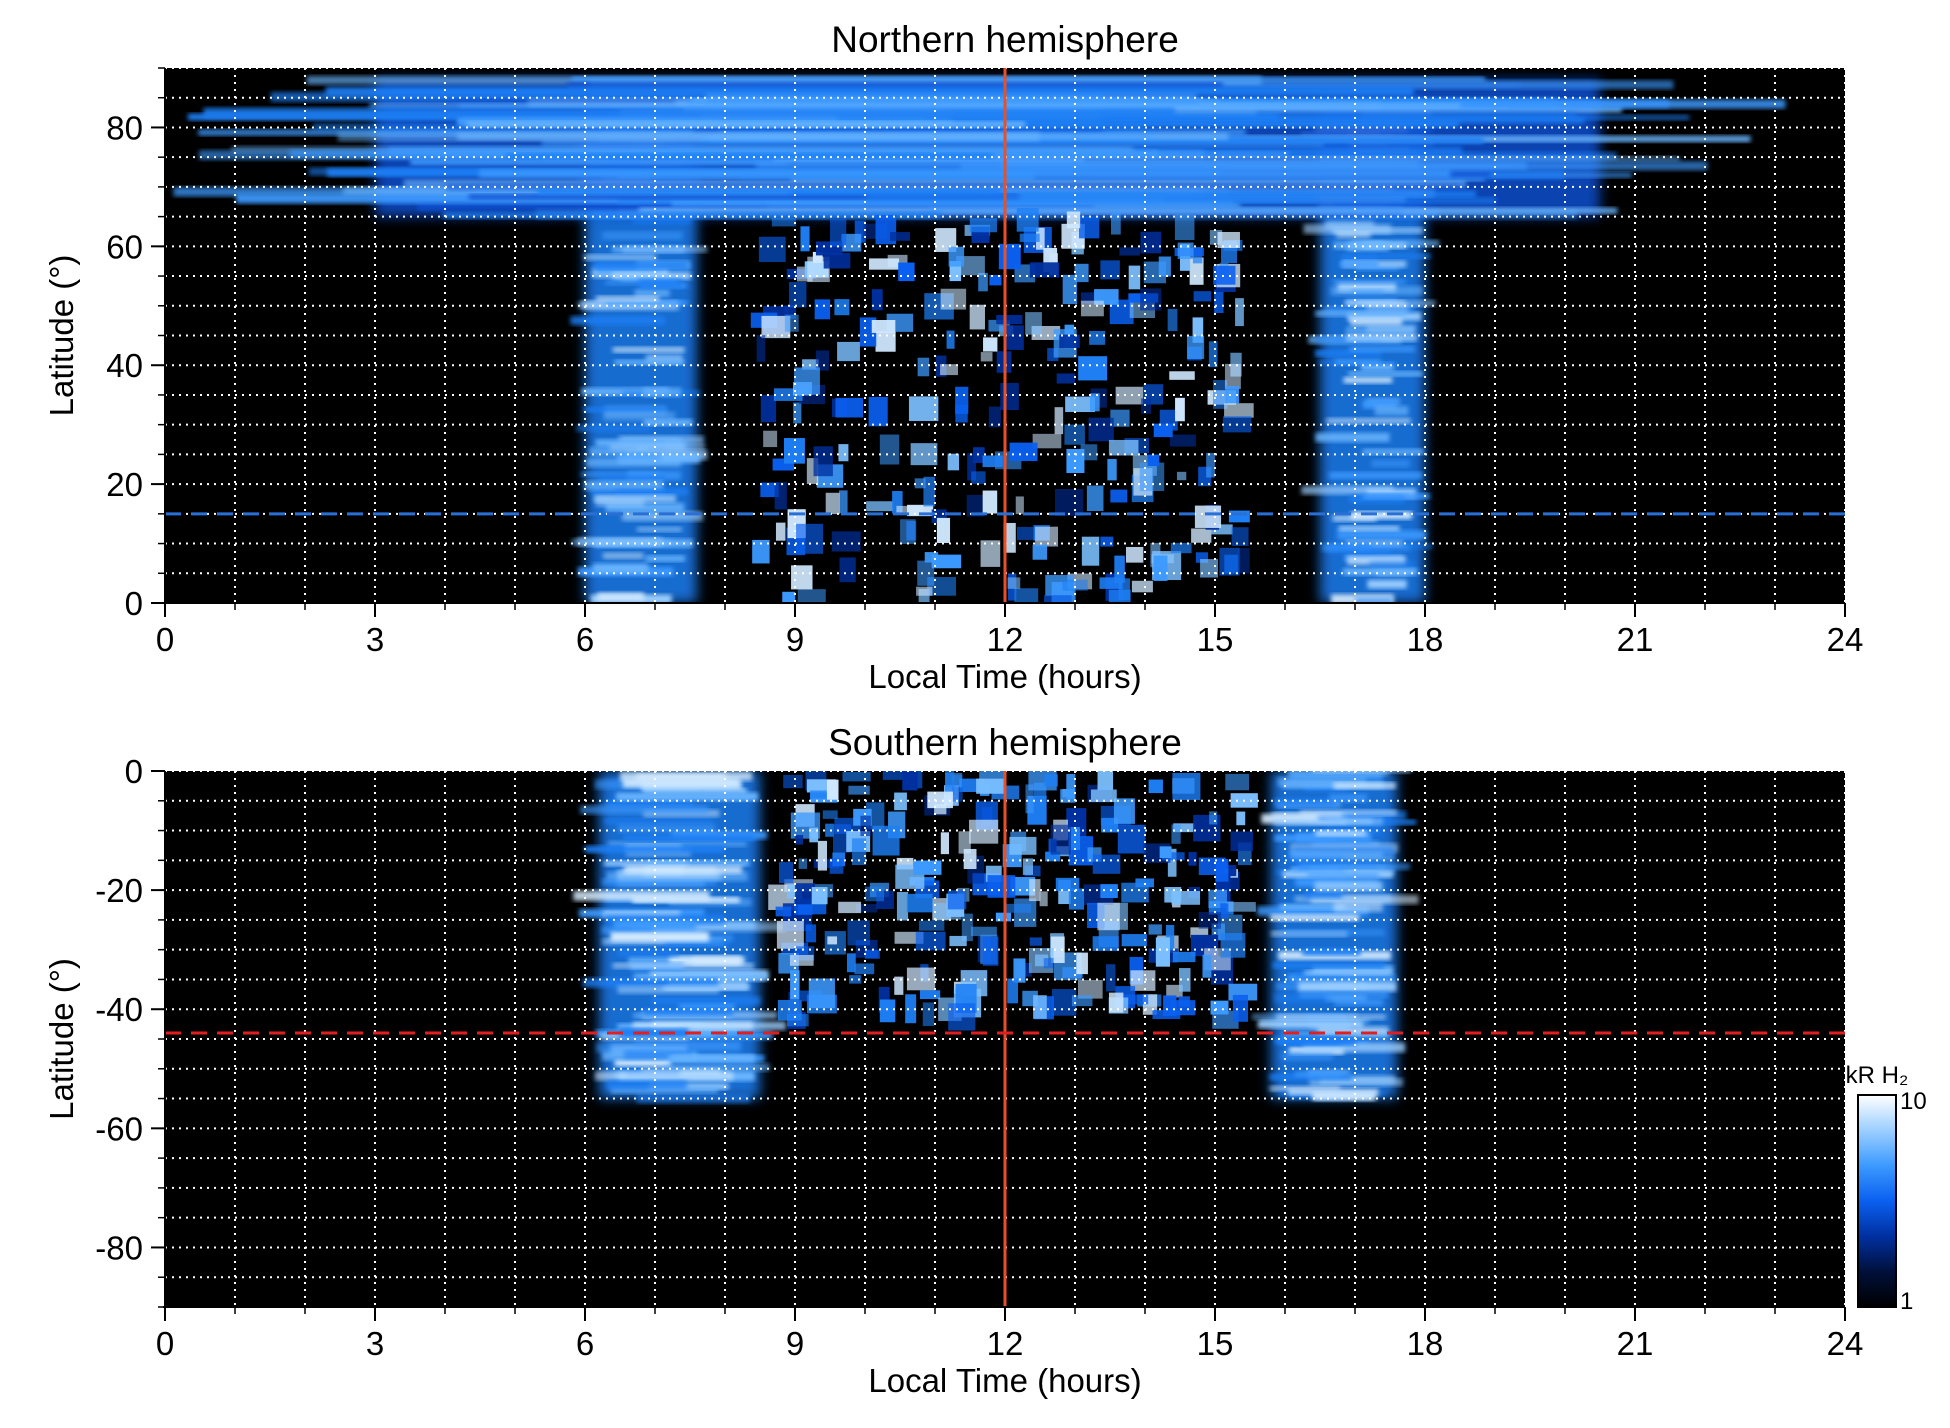 This screenshot has width=1950, height=1428. I want to click on x-axis-title: Local Time (hours), so click(1004, 1380).